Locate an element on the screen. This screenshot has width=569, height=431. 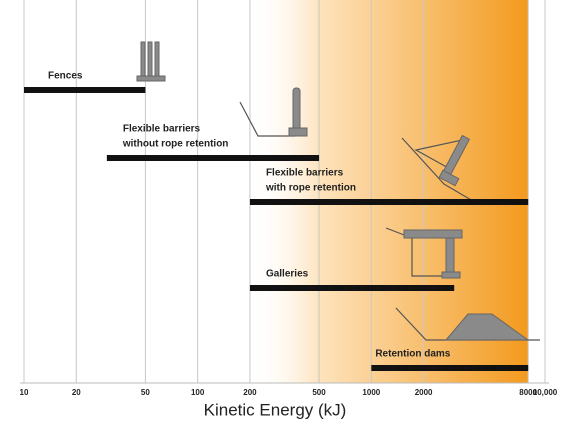
x-tick-label: 20 is located at coordinates (76, 392).